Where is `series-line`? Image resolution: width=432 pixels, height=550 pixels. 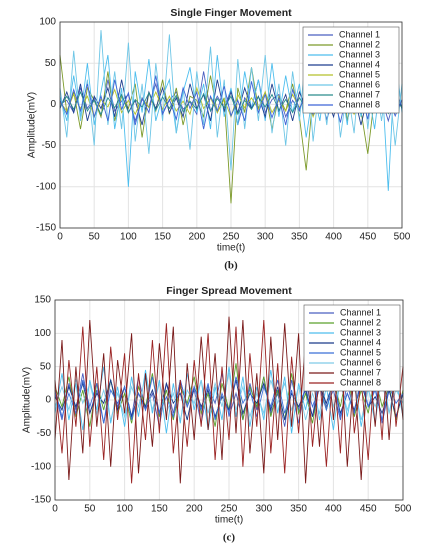
series-line is located at coordinates (229, 397).